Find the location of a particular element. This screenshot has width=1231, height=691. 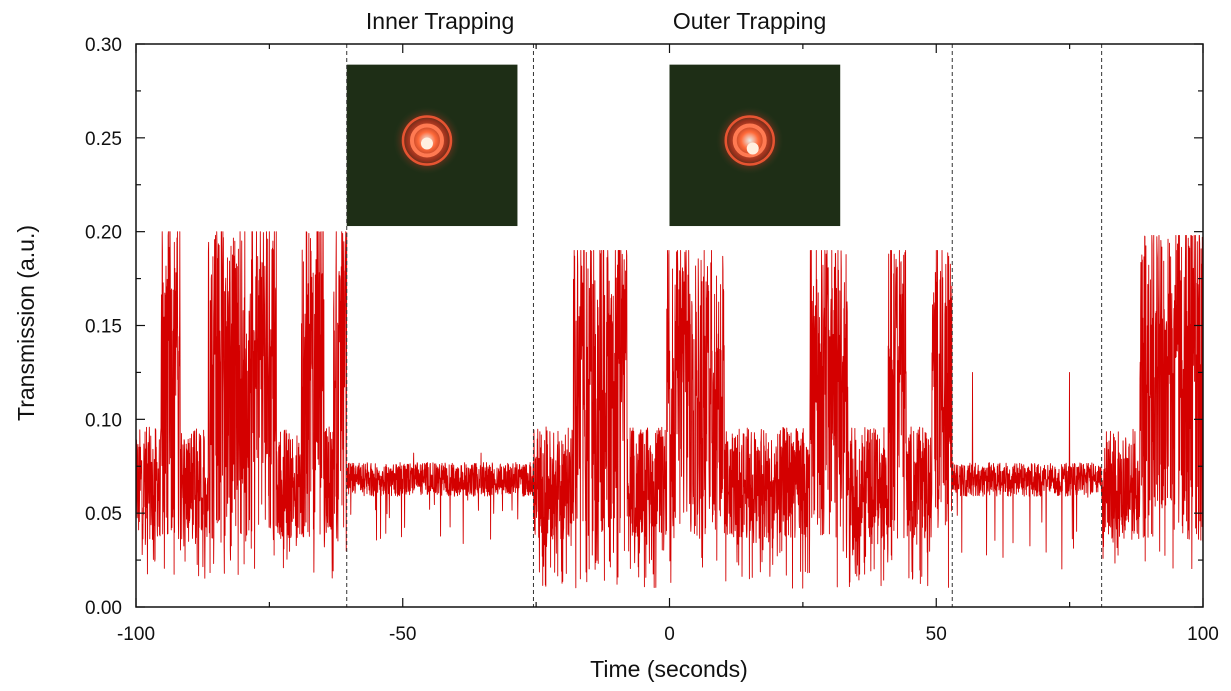

x-tick-label: 100 is located at coordinates (1203, 634).